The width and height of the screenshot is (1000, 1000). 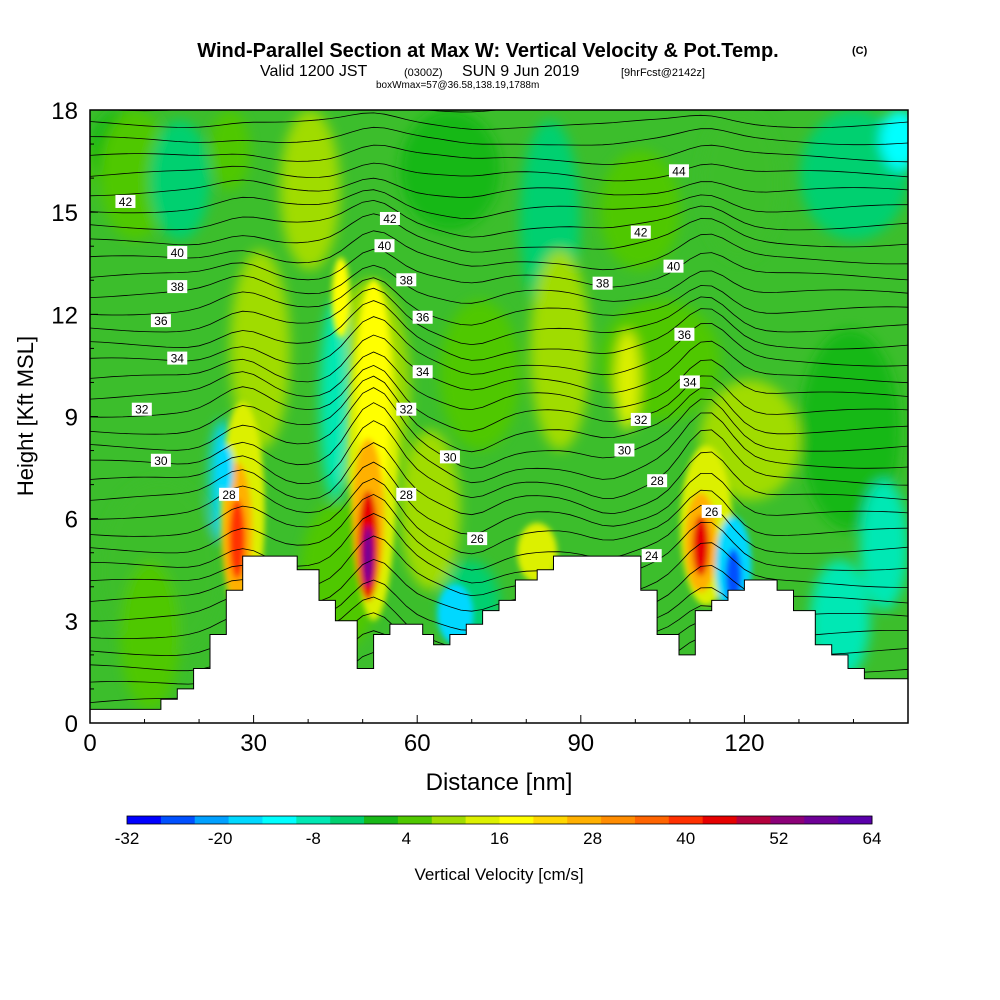 What do you see at coordinates (220, 838) in the screenshot?
I see `colorbar-tick-label: -20` at bounding box center [220, 838].